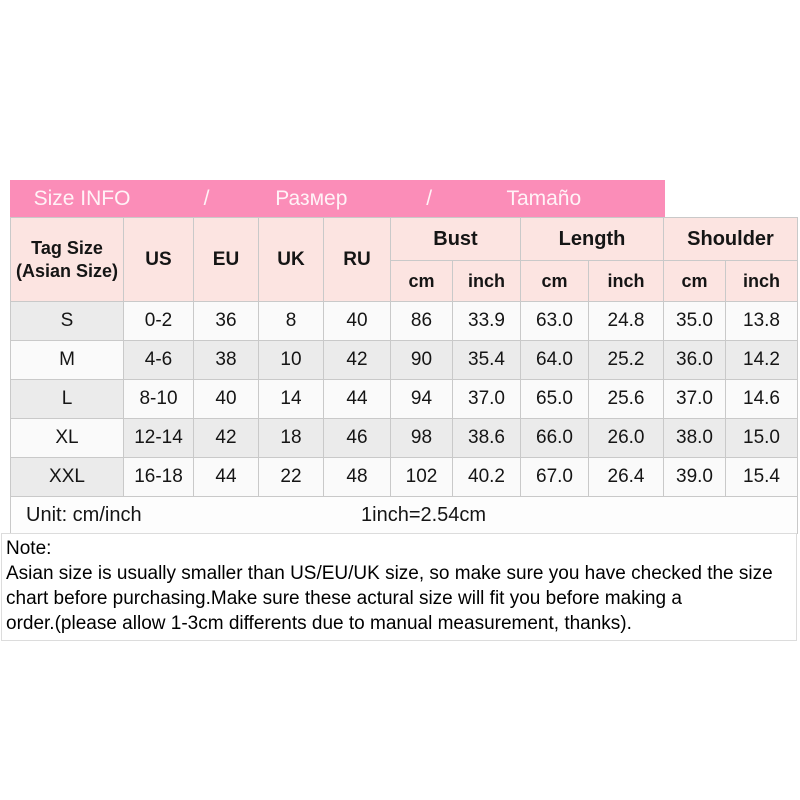 The image size is (800, 800). Describe the element at coordinates (158, 321) in the screenshot. I see `table-cell: 0-2` at that location.